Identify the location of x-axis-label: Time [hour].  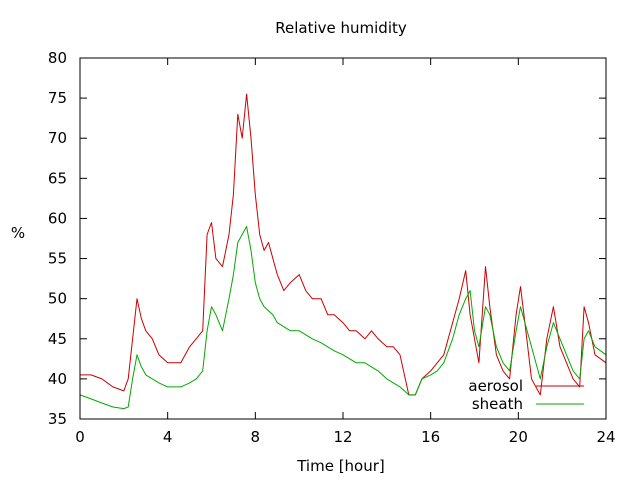
(340, 466).